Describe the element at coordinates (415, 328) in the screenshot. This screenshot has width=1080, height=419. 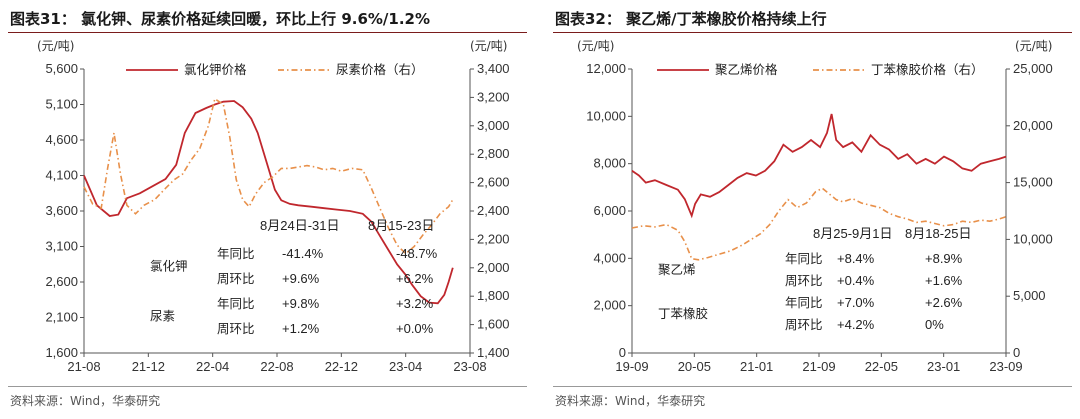
I see `left-table-value-period2: +0.0%` at that location.